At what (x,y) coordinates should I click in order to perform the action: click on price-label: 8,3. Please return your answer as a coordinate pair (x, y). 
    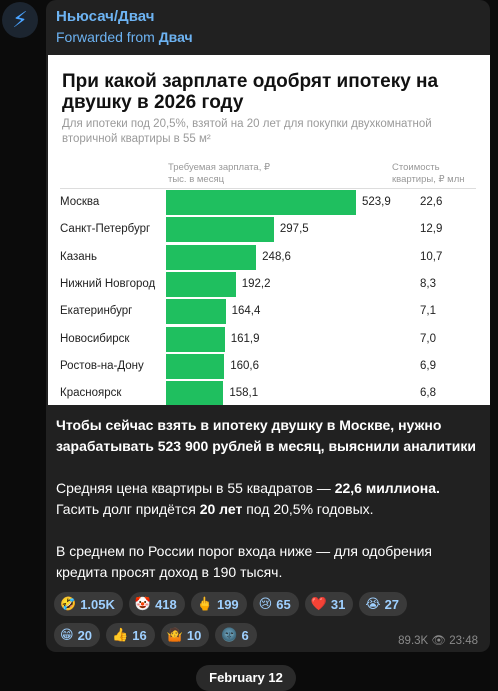
    Looking at the image, I should click on (428, 283).